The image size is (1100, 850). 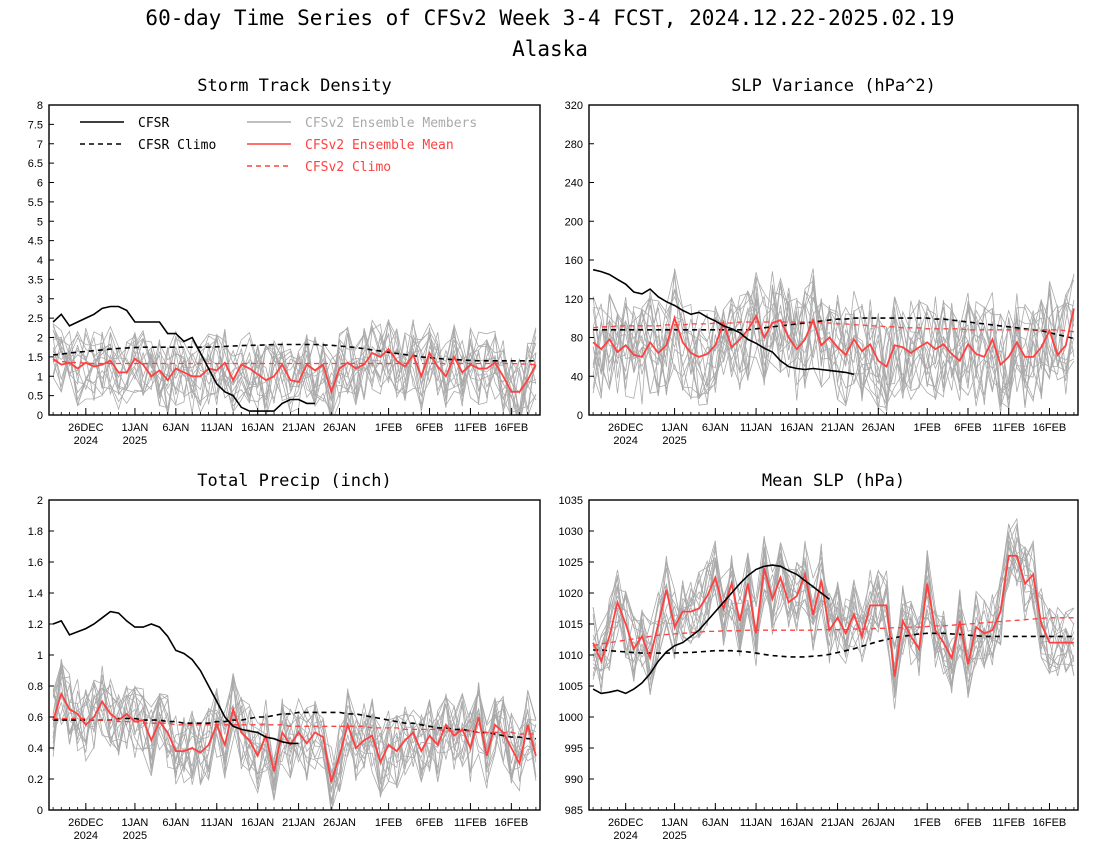 What do you see at coordinates (571, 718) in the screenshot?
I see `y-tick-label: 1000` at bounding box center [571, 718].